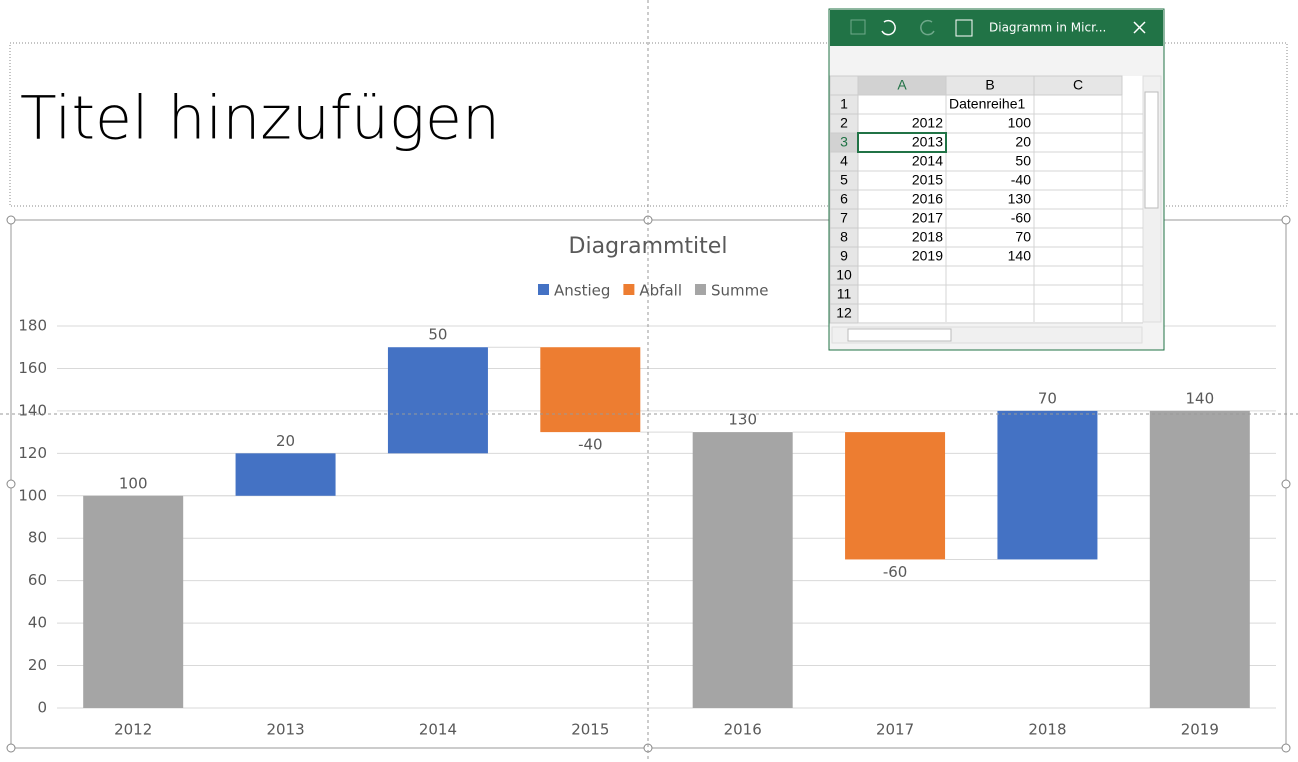 Image resolution: width=1298 pixels, height=762 pixels. Describe the element at coordinates (1047, 398) in the screenshot. I see `data-label: 70` at that location.